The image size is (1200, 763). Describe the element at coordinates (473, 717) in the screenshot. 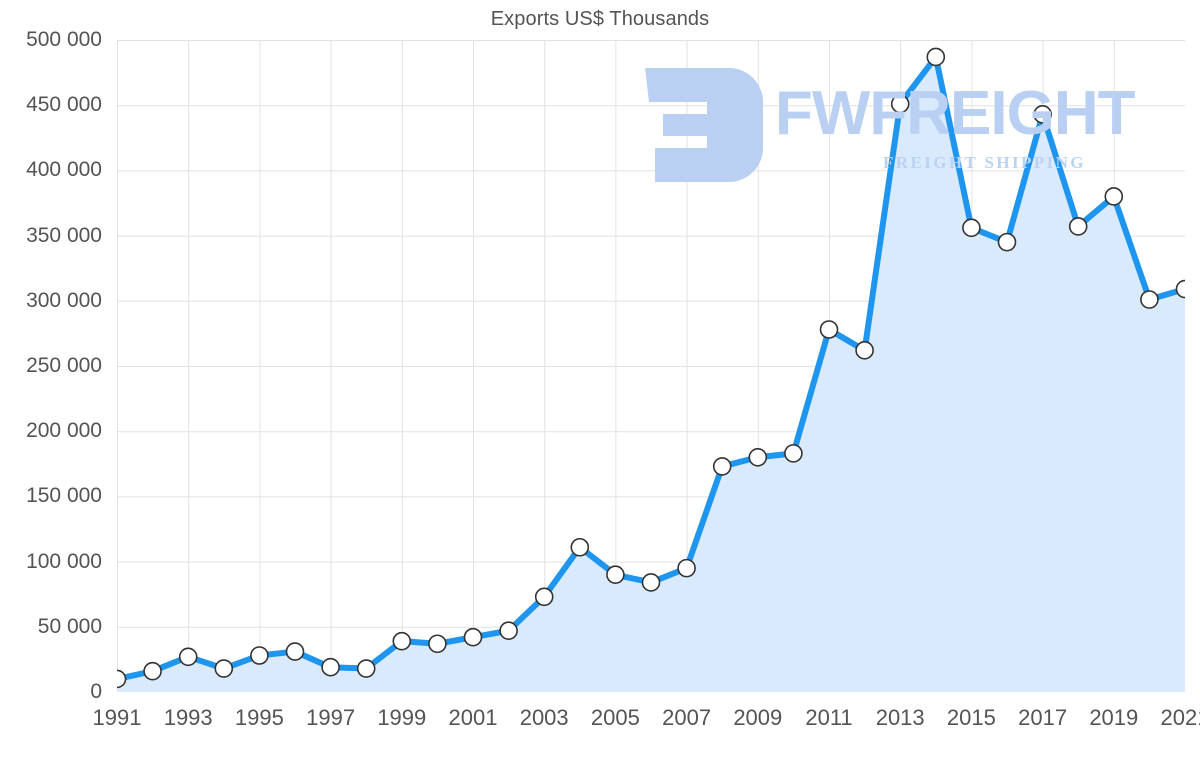

I see `x-axis-tick-label: 2001` at that location.